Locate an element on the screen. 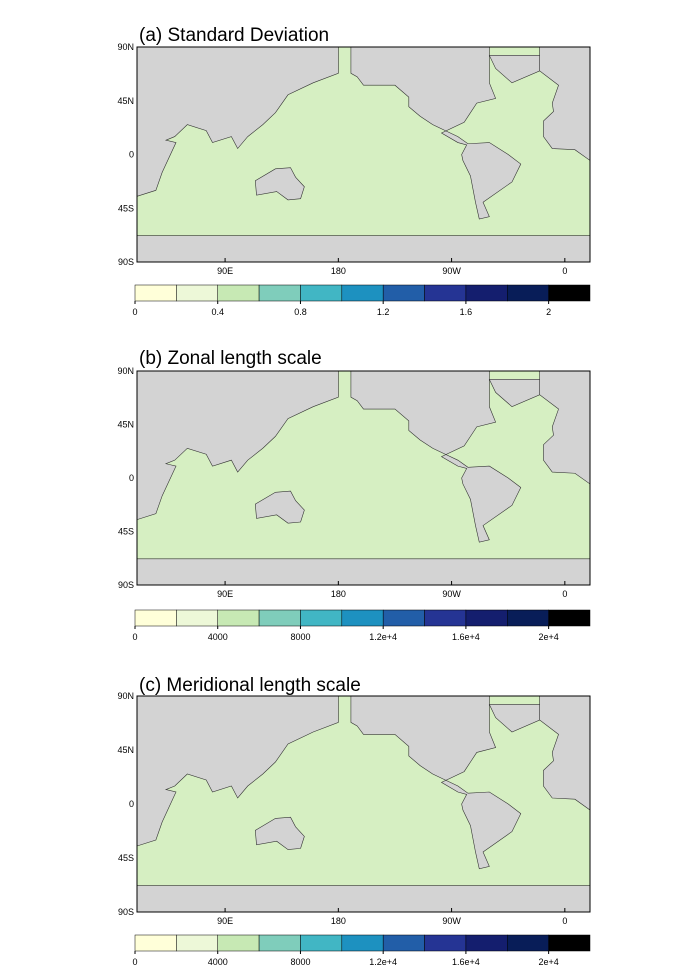 The height and width of the screenshot is (974, 693). panel-title: (a) Standard Deviation is located at coordinates (234, 35).